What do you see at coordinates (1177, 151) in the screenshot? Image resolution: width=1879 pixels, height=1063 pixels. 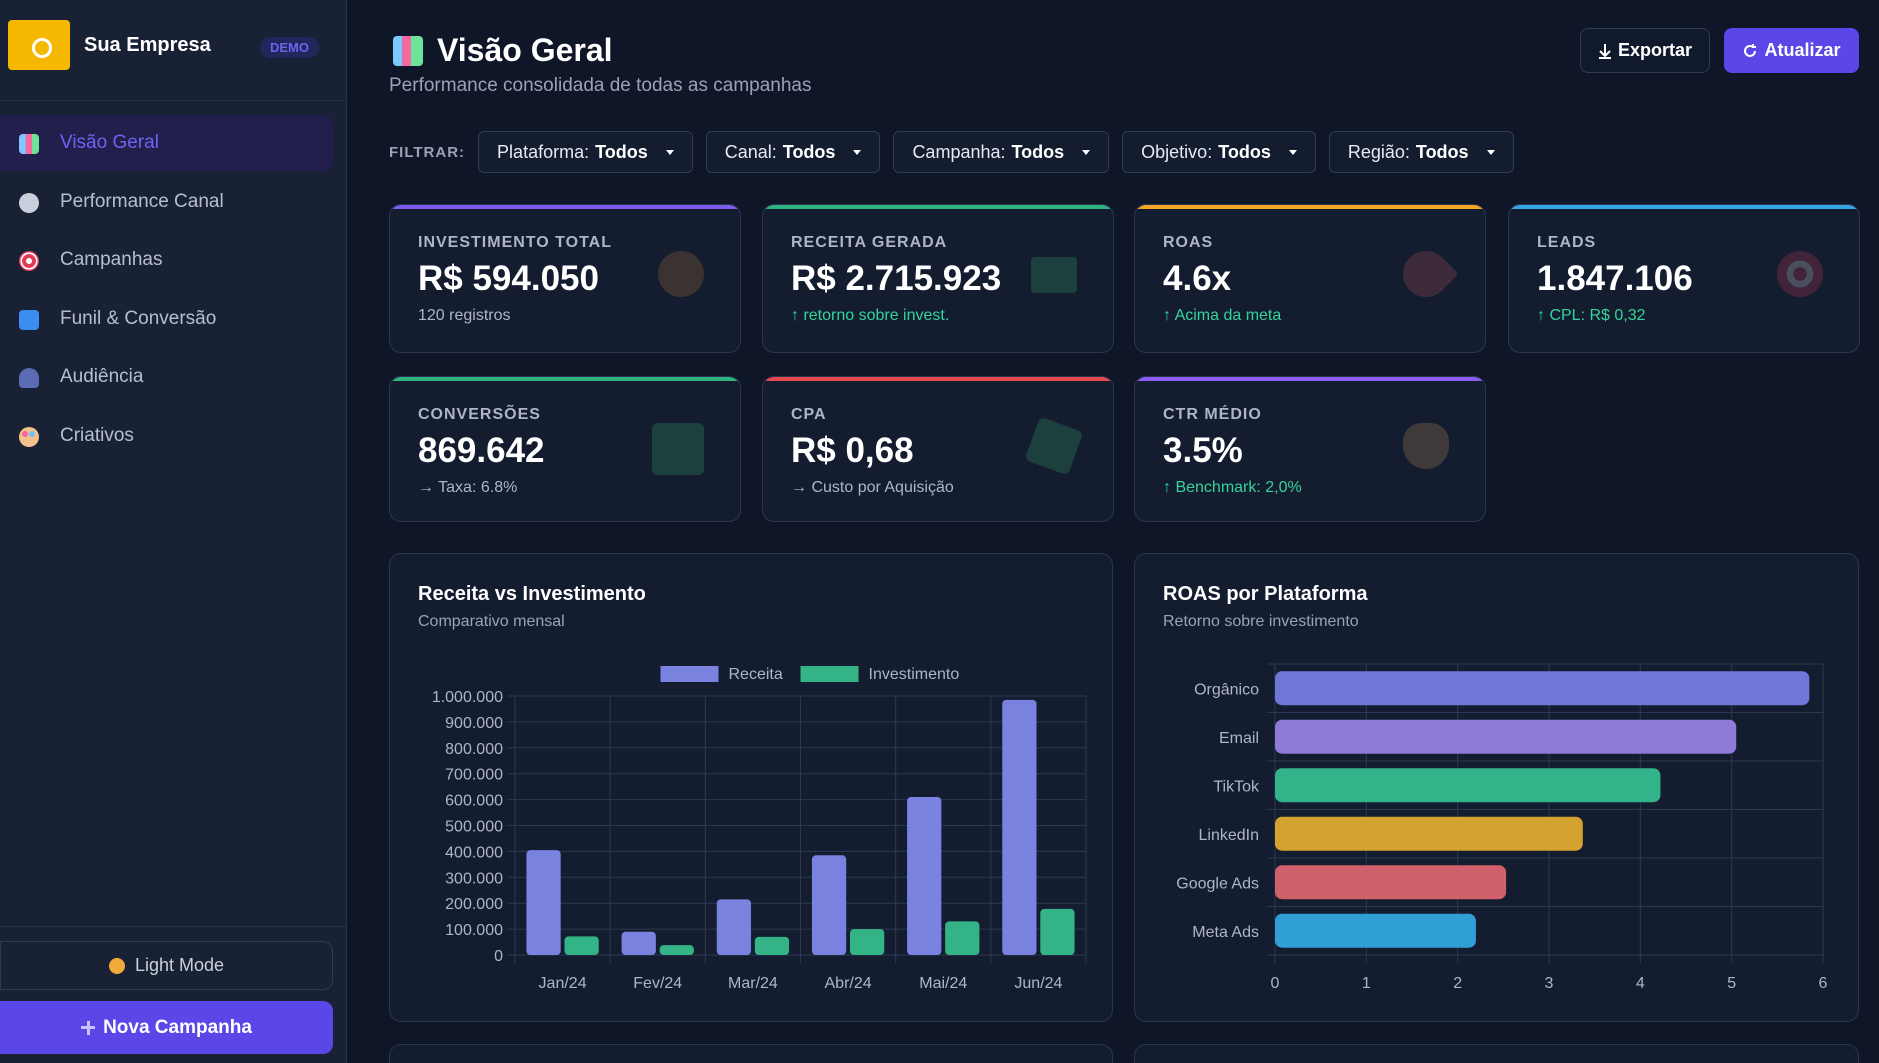 I see `filter-name: Objetivo:` at bounding box center [1177, 151].